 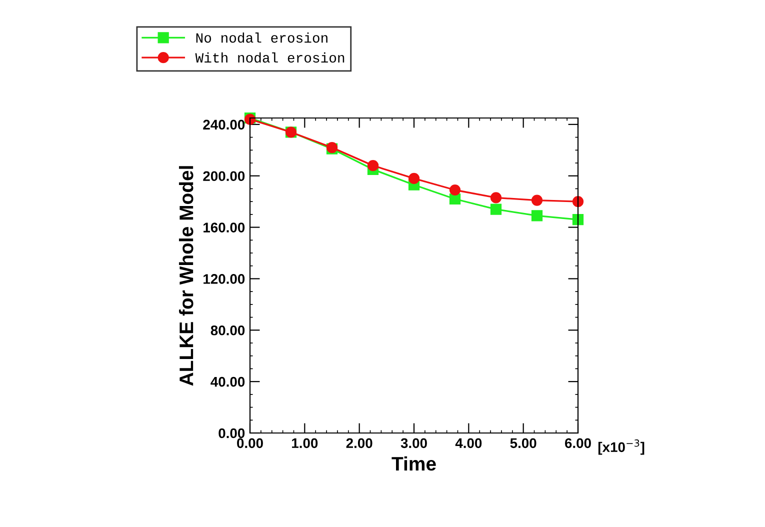 What do you see at coordinates (227, 381) in the screenshot?
I see `y-tick-label: 40.00` at bounding box center [227, 381].